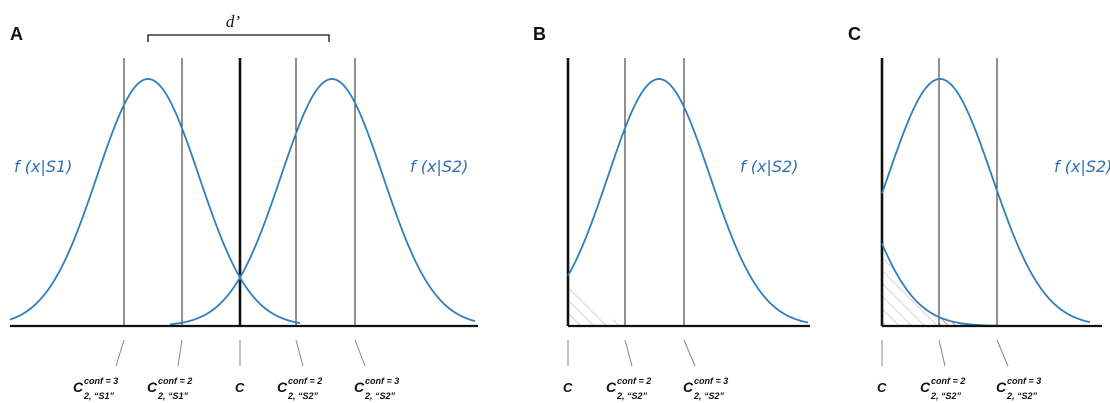  What do you see at coordinates (597, 302) in the screenshot?
I see `hatched-area-b` at bounding box center [597, 302].